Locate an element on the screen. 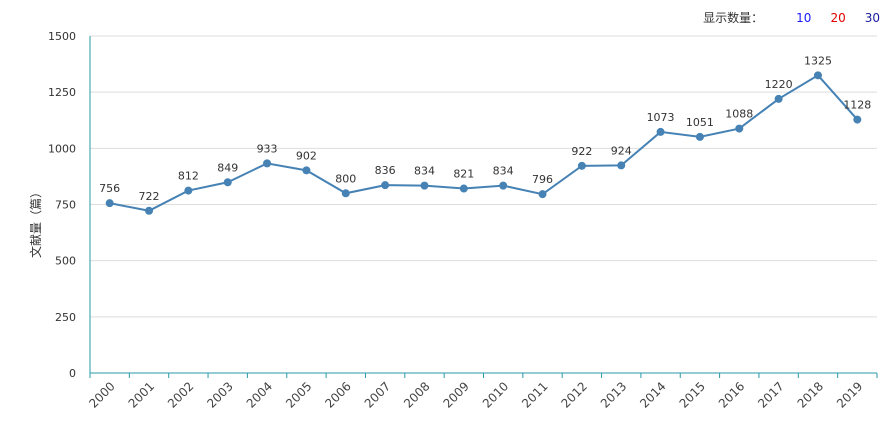 This screenshot has height=437, width=894. x-tick-label: 2015 is located at coordinates (692, 394).